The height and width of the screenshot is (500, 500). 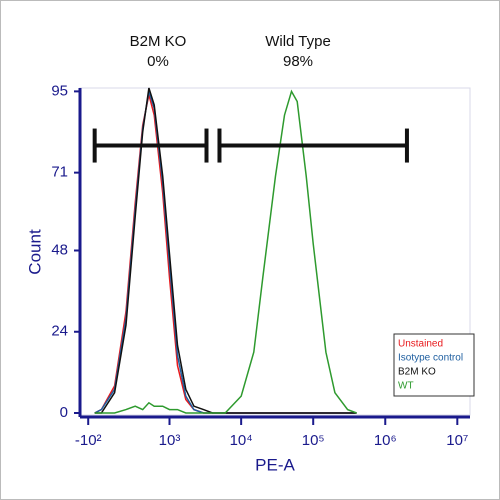 What do you see at coordinates (59, 331) in the screenshot?
I see `y-tick-label: 24` at bounding box center [59, 331].